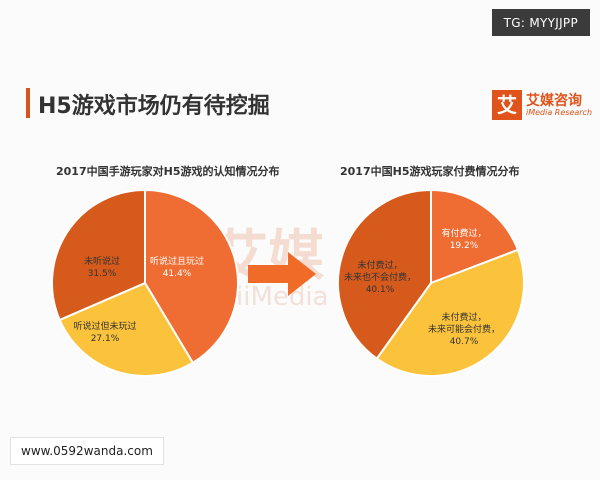 This screenshot has width=600, height=480. Describe the element at coordinates (559, 112) in the screenshot. I see `brand-subtitle: iMedia Research` at that location.